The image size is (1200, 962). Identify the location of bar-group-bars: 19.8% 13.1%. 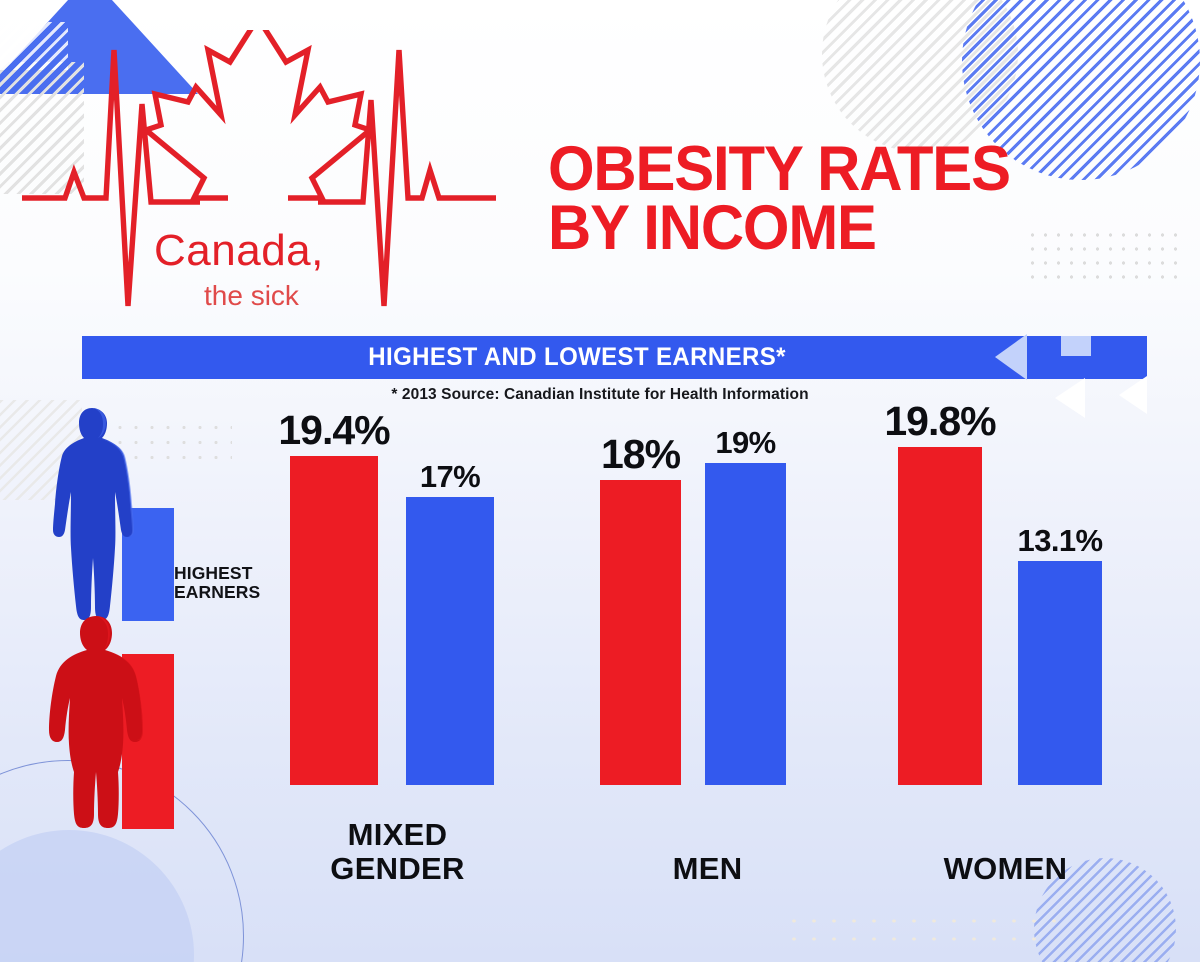
(993, 593).